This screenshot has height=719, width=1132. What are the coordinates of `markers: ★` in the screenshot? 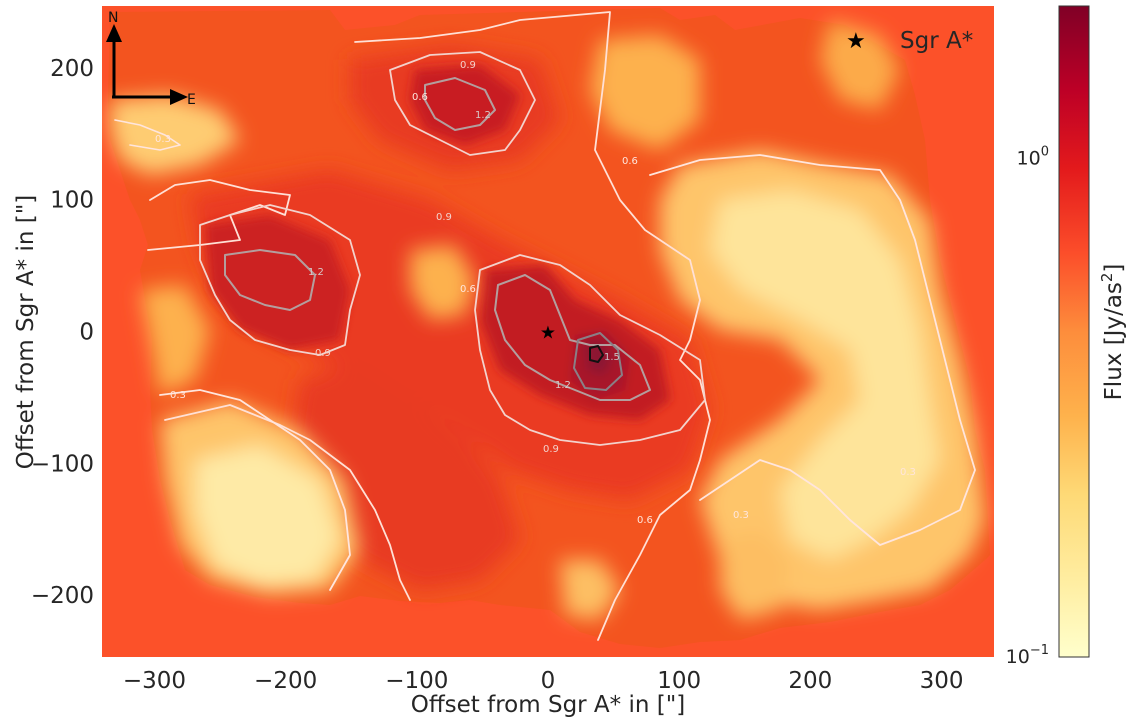 It's located at (548, 333).